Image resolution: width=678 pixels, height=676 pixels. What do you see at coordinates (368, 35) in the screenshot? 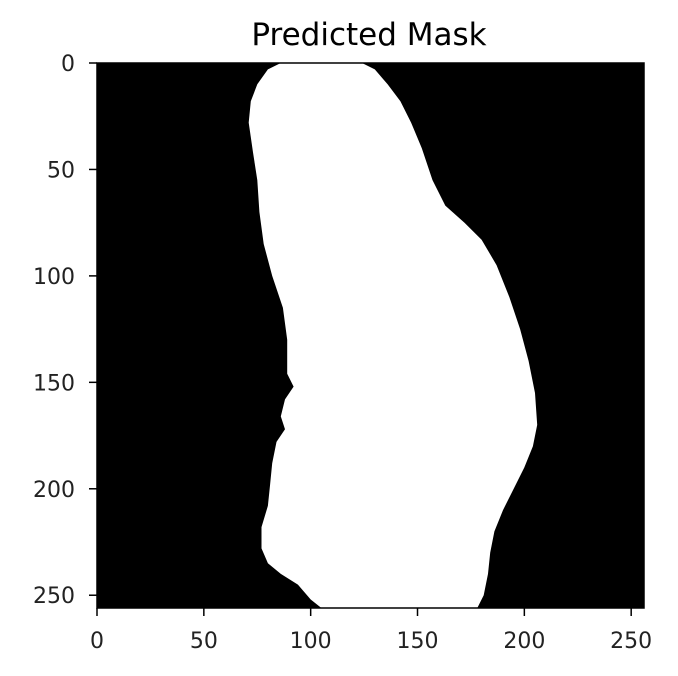
I see `chart-title: Predicted Mask` at bounding box center [368, 35].